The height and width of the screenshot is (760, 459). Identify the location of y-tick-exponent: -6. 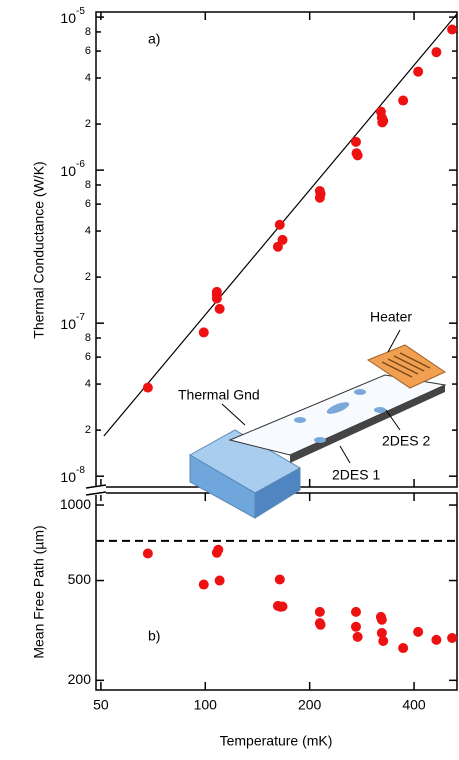
(80, 164).